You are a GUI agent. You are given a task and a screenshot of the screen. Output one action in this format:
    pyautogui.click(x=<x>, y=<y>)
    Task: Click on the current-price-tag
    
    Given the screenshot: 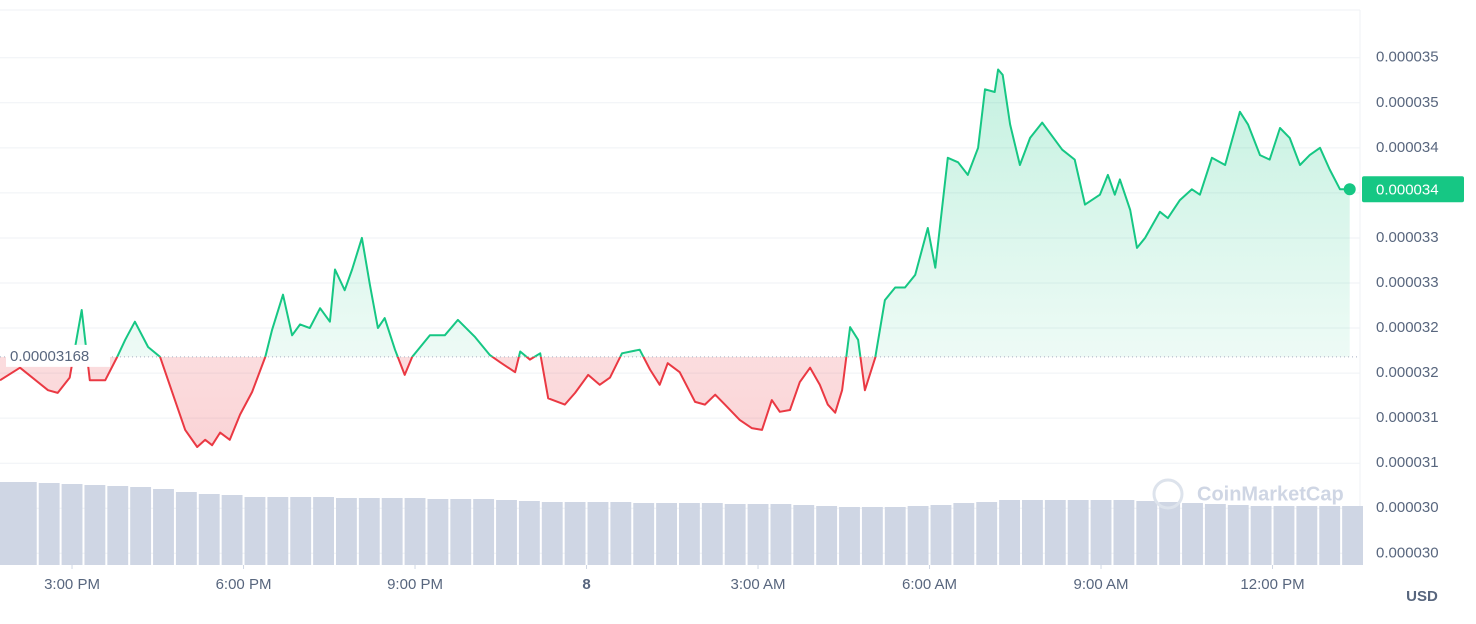 What is the action you would take?
    pyautogui.click(x=1413, y=189)
    